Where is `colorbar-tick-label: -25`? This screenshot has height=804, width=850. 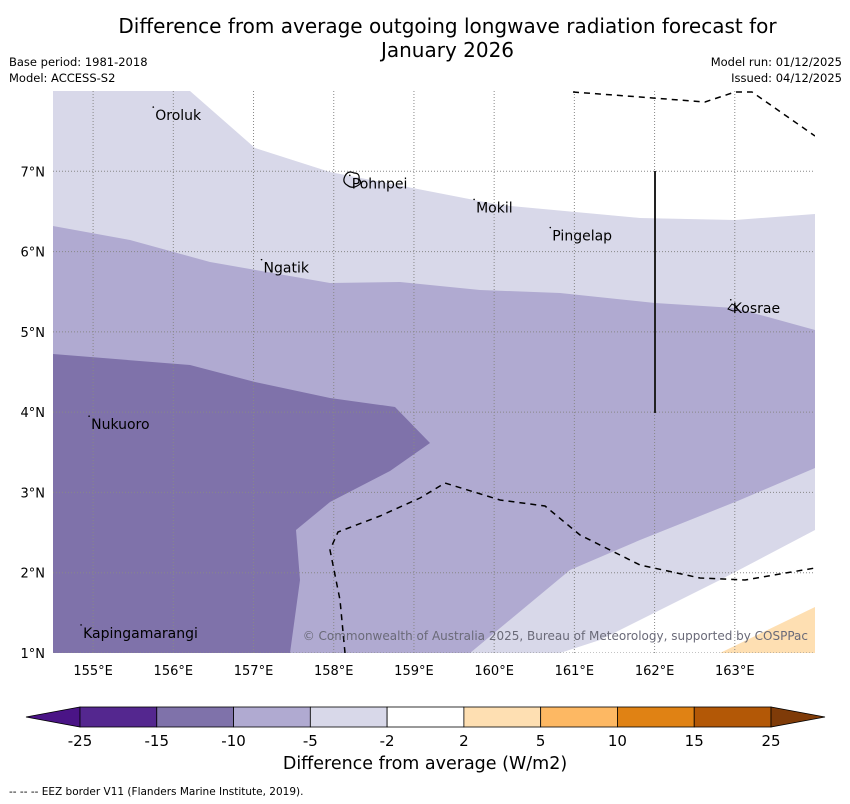 colorbar-tick-label: -25 is located at coordinates (80, 741).